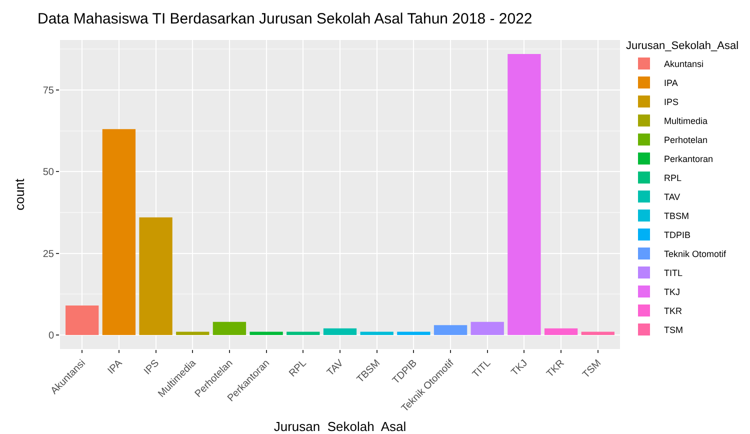 The height and width of the screenshot is (434, 750). Describe the element at coordinates (671, 83) in the screenshot. I see `legend-label: IPA` at that location.